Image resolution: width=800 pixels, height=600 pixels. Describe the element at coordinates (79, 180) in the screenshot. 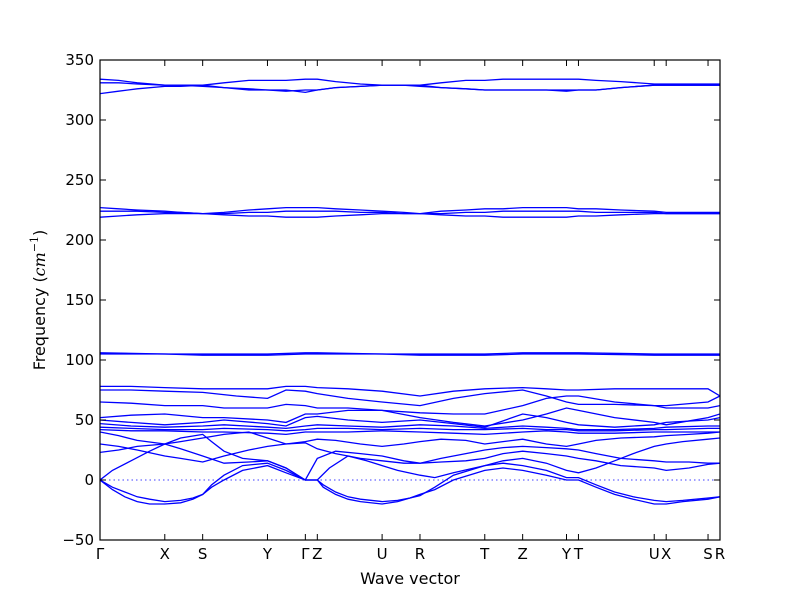

I see `y-tick-label: 250` at that location.